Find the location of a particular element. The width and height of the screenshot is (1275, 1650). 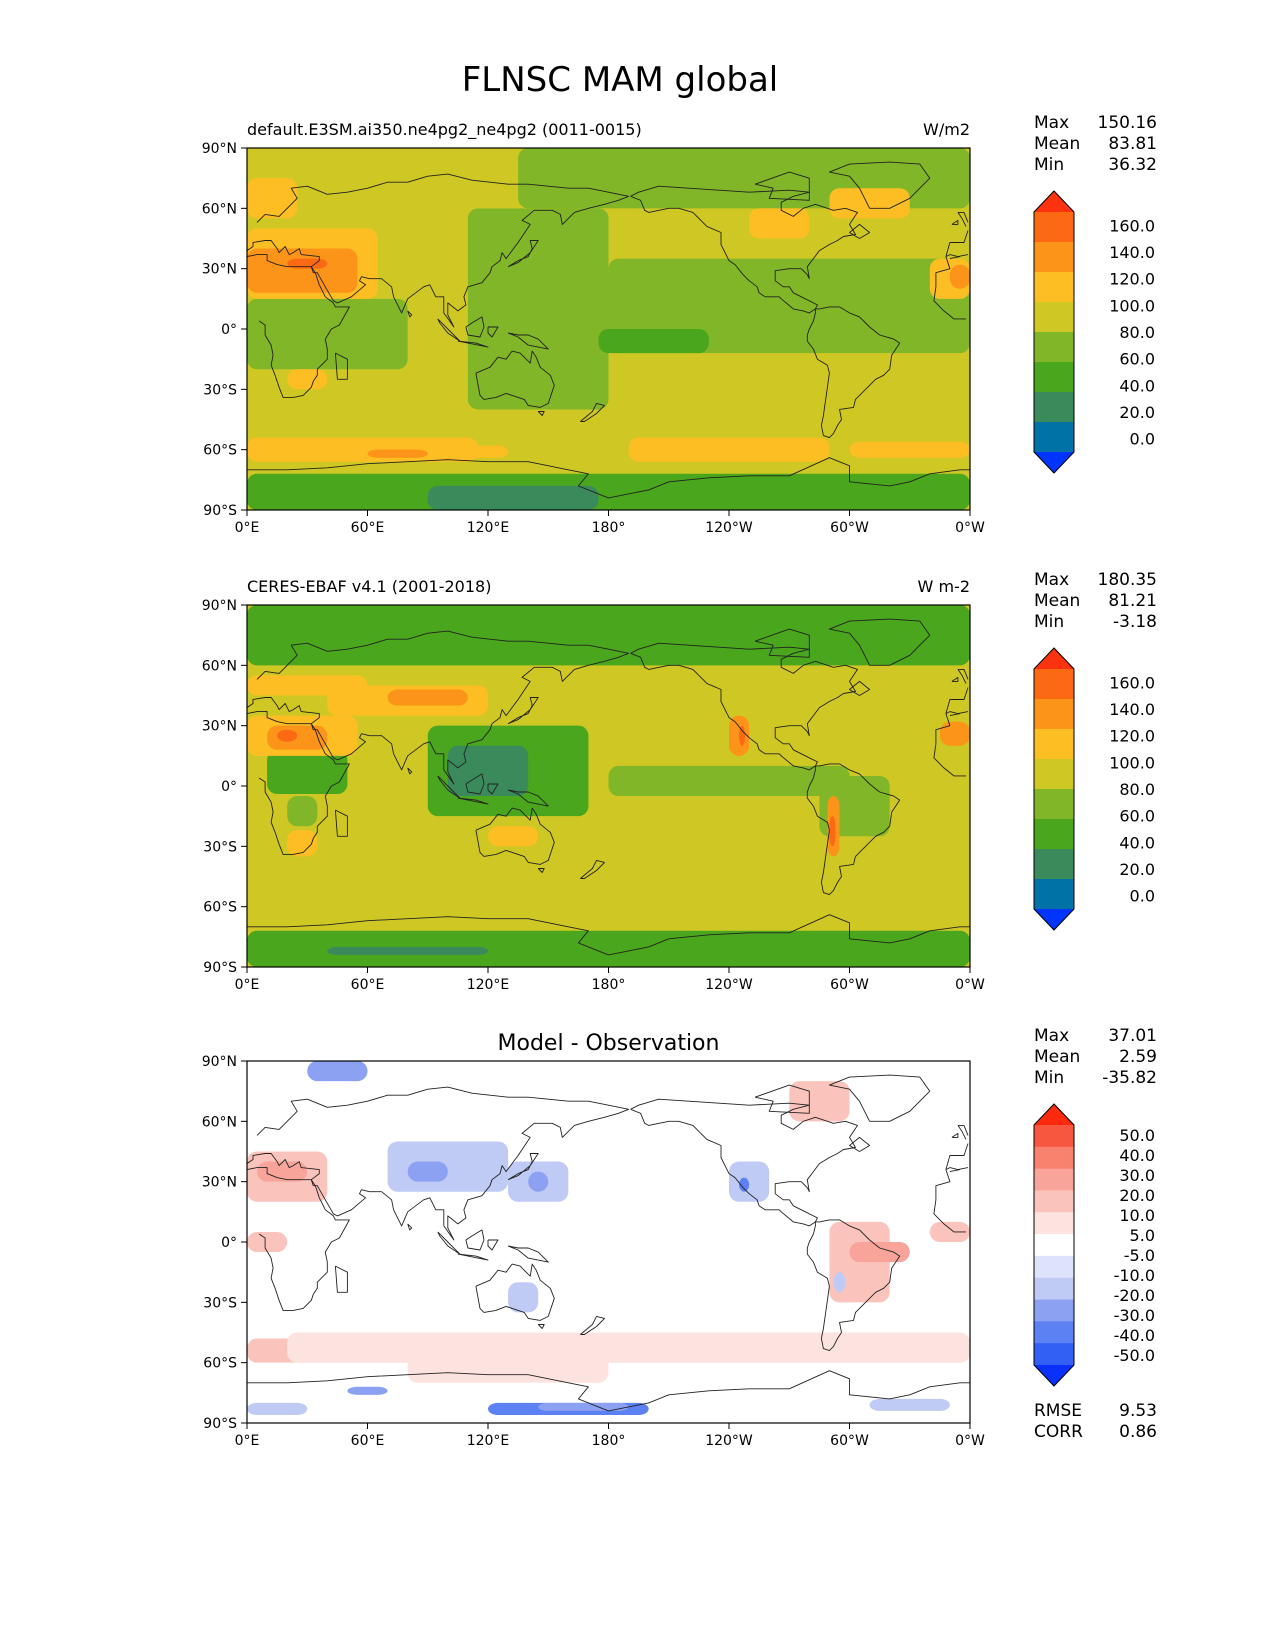

y-tick-label: 90°S is located at coordinates (220, 511).